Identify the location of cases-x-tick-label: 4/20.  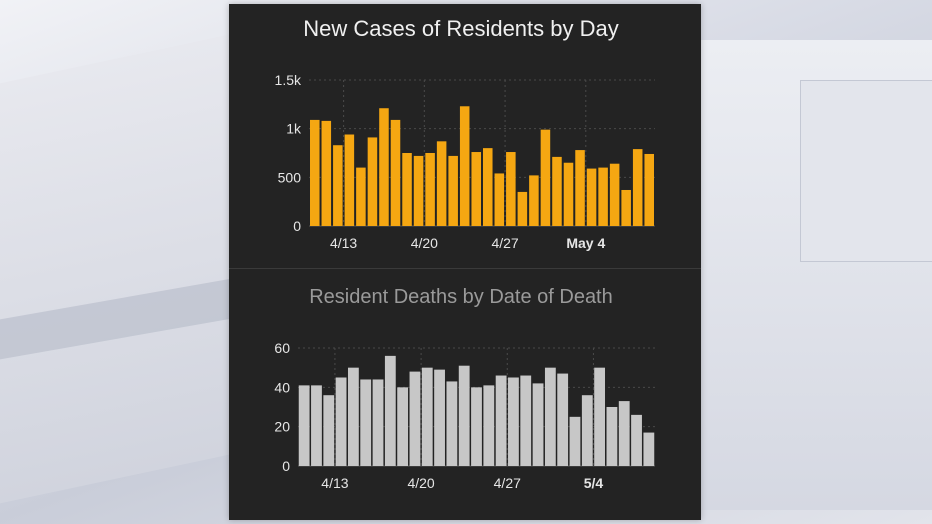
(424, 243).